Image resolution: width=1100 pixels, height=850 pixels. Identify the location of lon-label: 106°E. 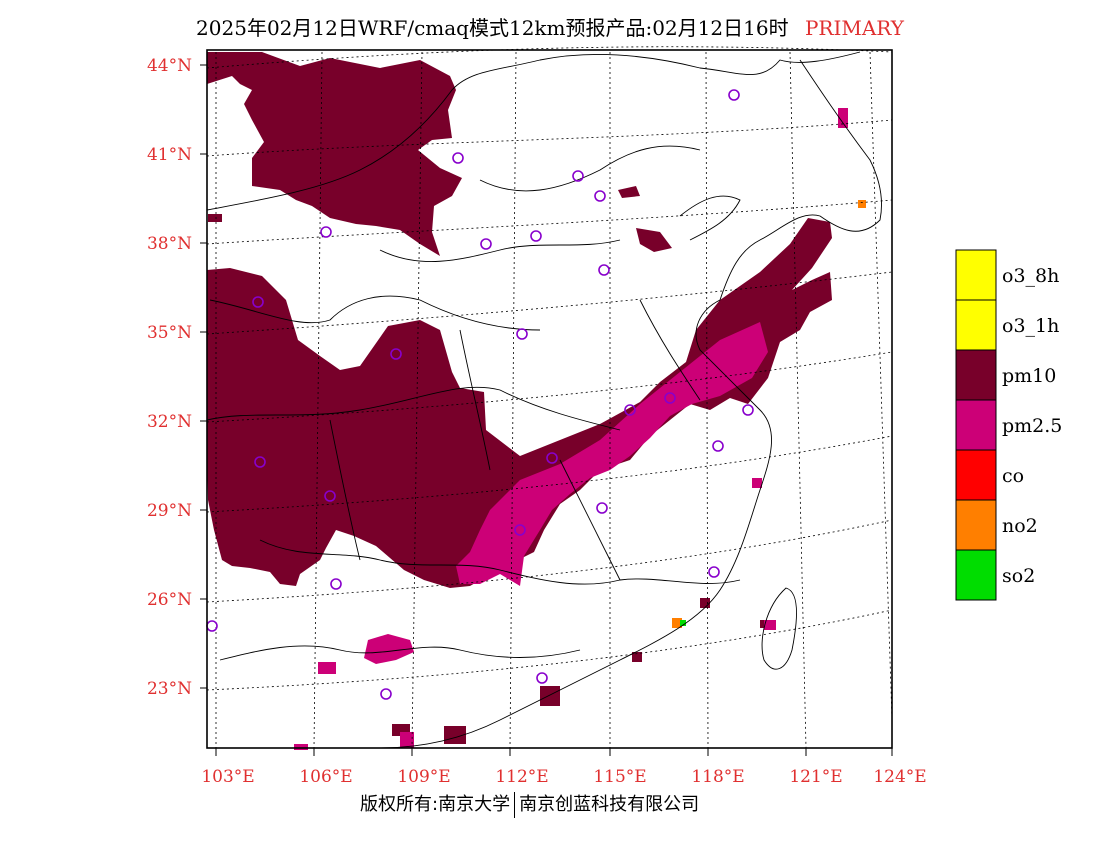
(325, 777).